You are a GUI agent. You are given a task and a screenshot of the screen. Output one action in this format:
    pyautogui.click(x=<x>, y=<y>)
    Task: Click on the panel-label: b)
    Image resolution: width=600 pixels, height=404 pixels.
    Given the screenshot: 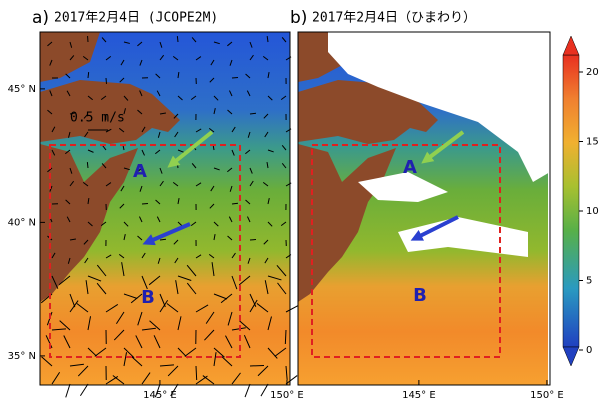 What is the action you would take?
    pyautogui.click(x=298, y=18)
    